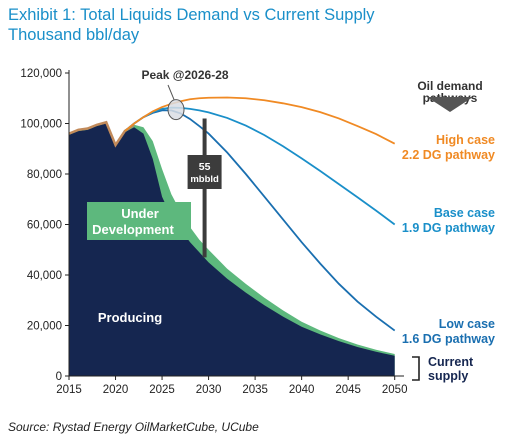  I want to click on high-case-label-1: High case, so click(465, 140).